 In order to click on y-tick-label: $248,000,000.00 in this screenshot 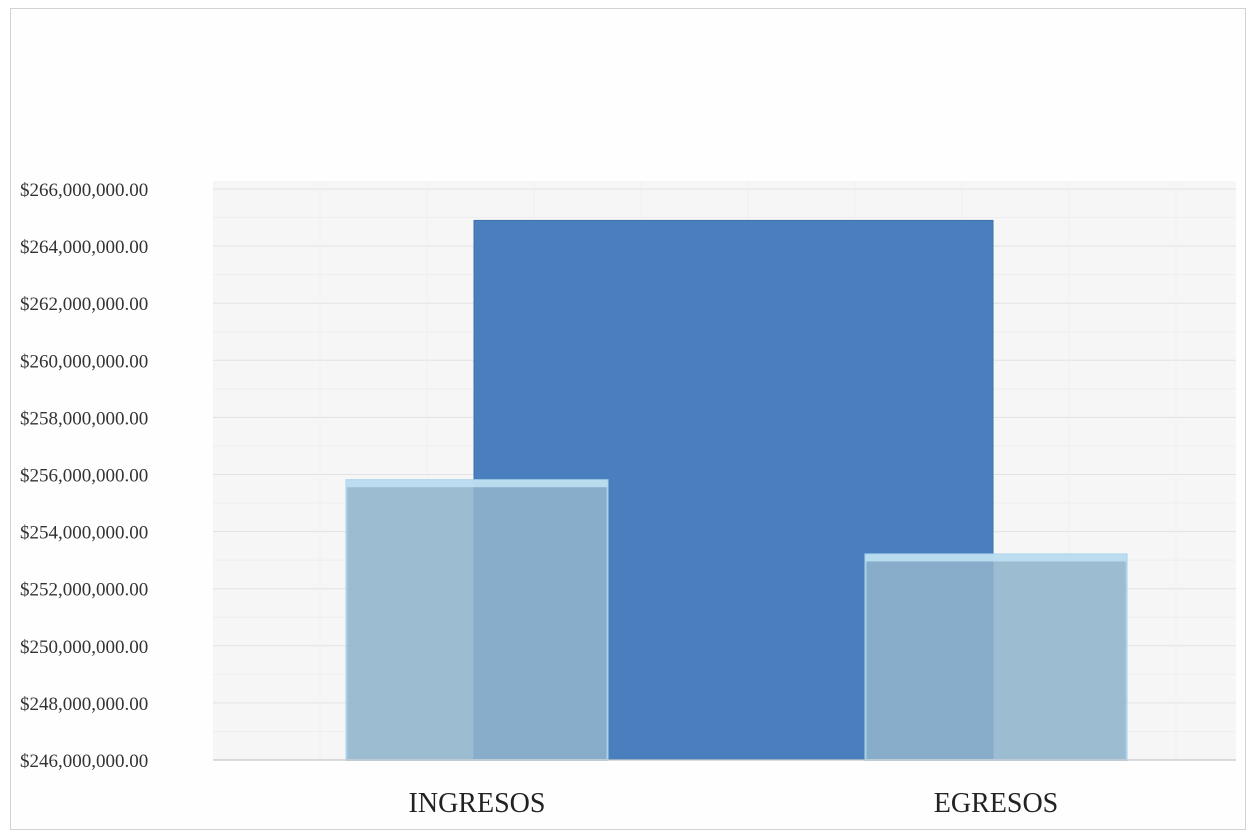, I will do `click(84, 704)`.